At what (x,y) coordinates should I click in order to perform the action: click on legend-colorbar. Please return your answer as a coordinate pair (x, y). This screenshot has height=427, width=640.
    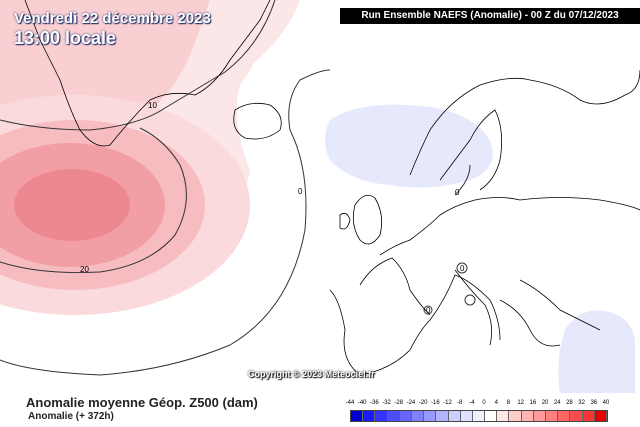
    Looking at the image, I should click on (479, 416).